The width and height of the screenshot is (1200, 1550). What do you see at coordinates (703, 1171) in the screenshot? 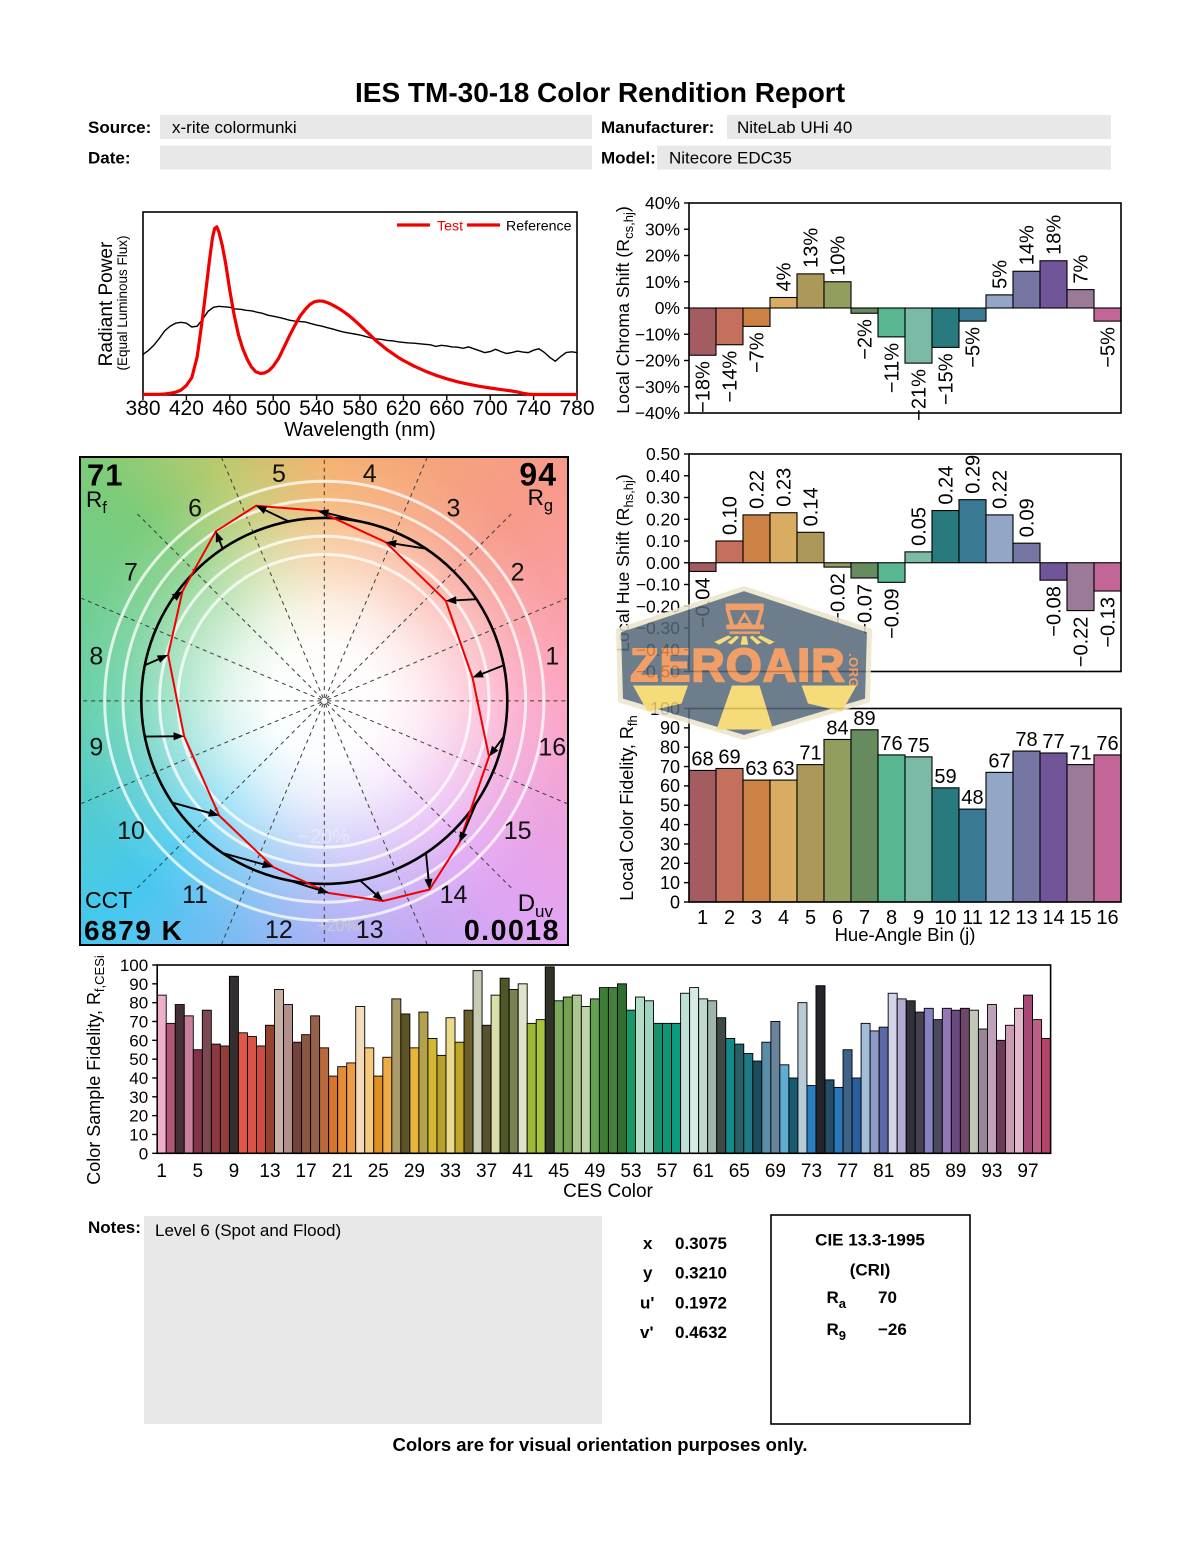
I see `svg-text: 61` at bounding box center [703, 1171].